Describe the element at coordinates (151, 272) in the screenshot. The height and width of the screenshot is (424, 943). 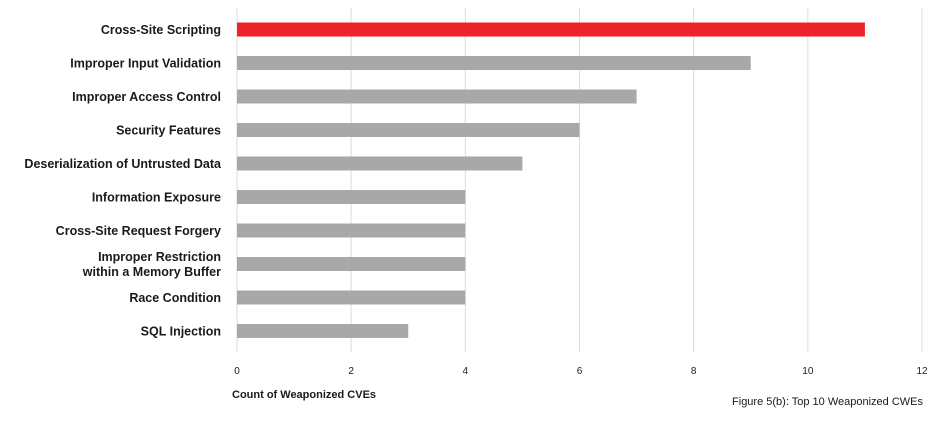
I see `category-label: within a Memory Buffer` at that location.